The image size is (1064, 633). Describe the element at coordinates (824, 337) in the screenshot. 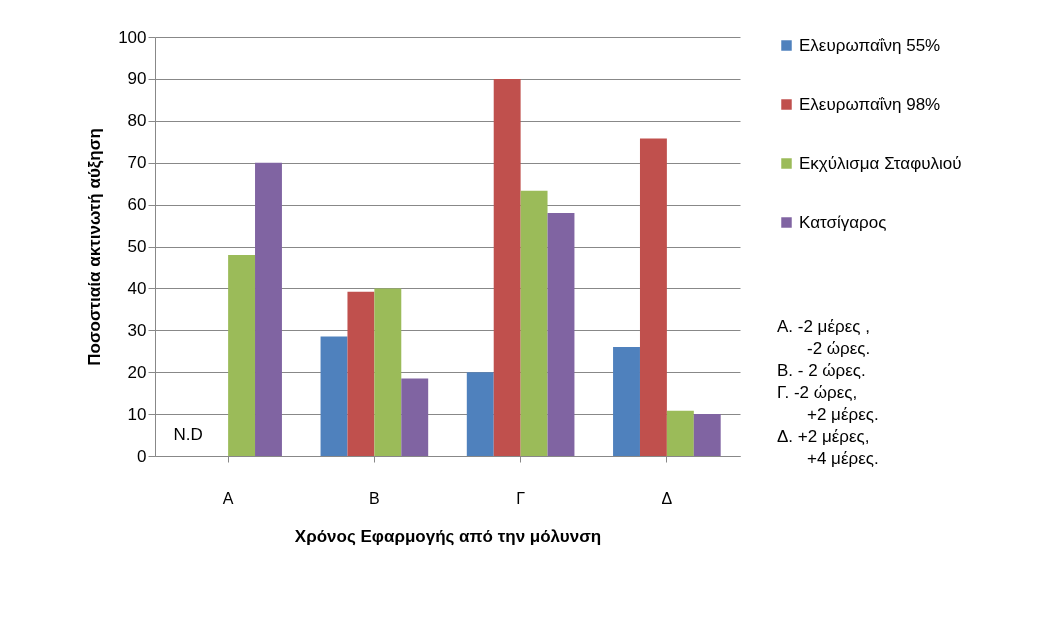

I see `text: Α. -2 μέρες , -2 ώρες.` at that location.